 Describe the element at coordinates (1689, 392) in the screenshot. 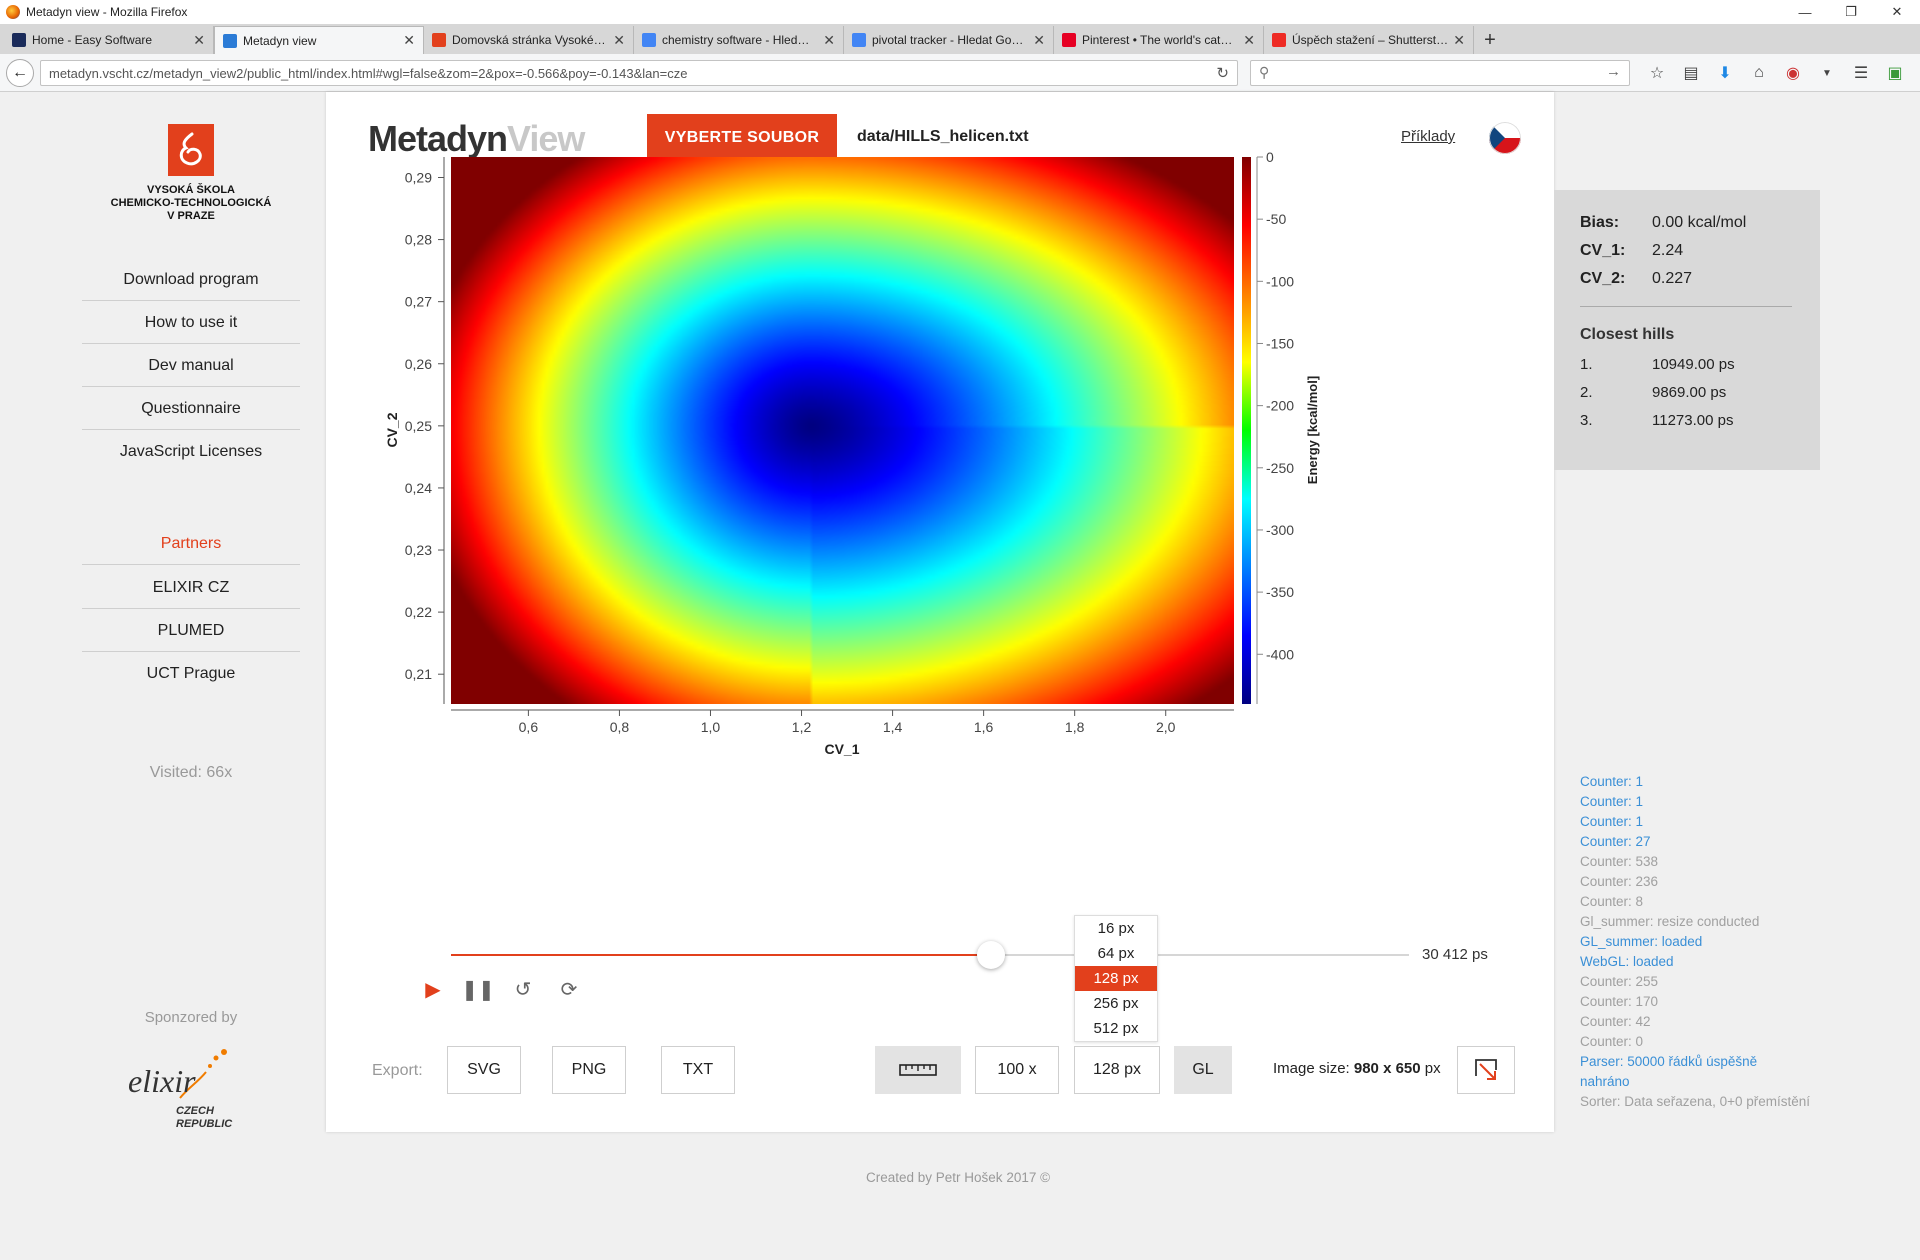

I see `hill-time: 9869.00 ps` at that location.